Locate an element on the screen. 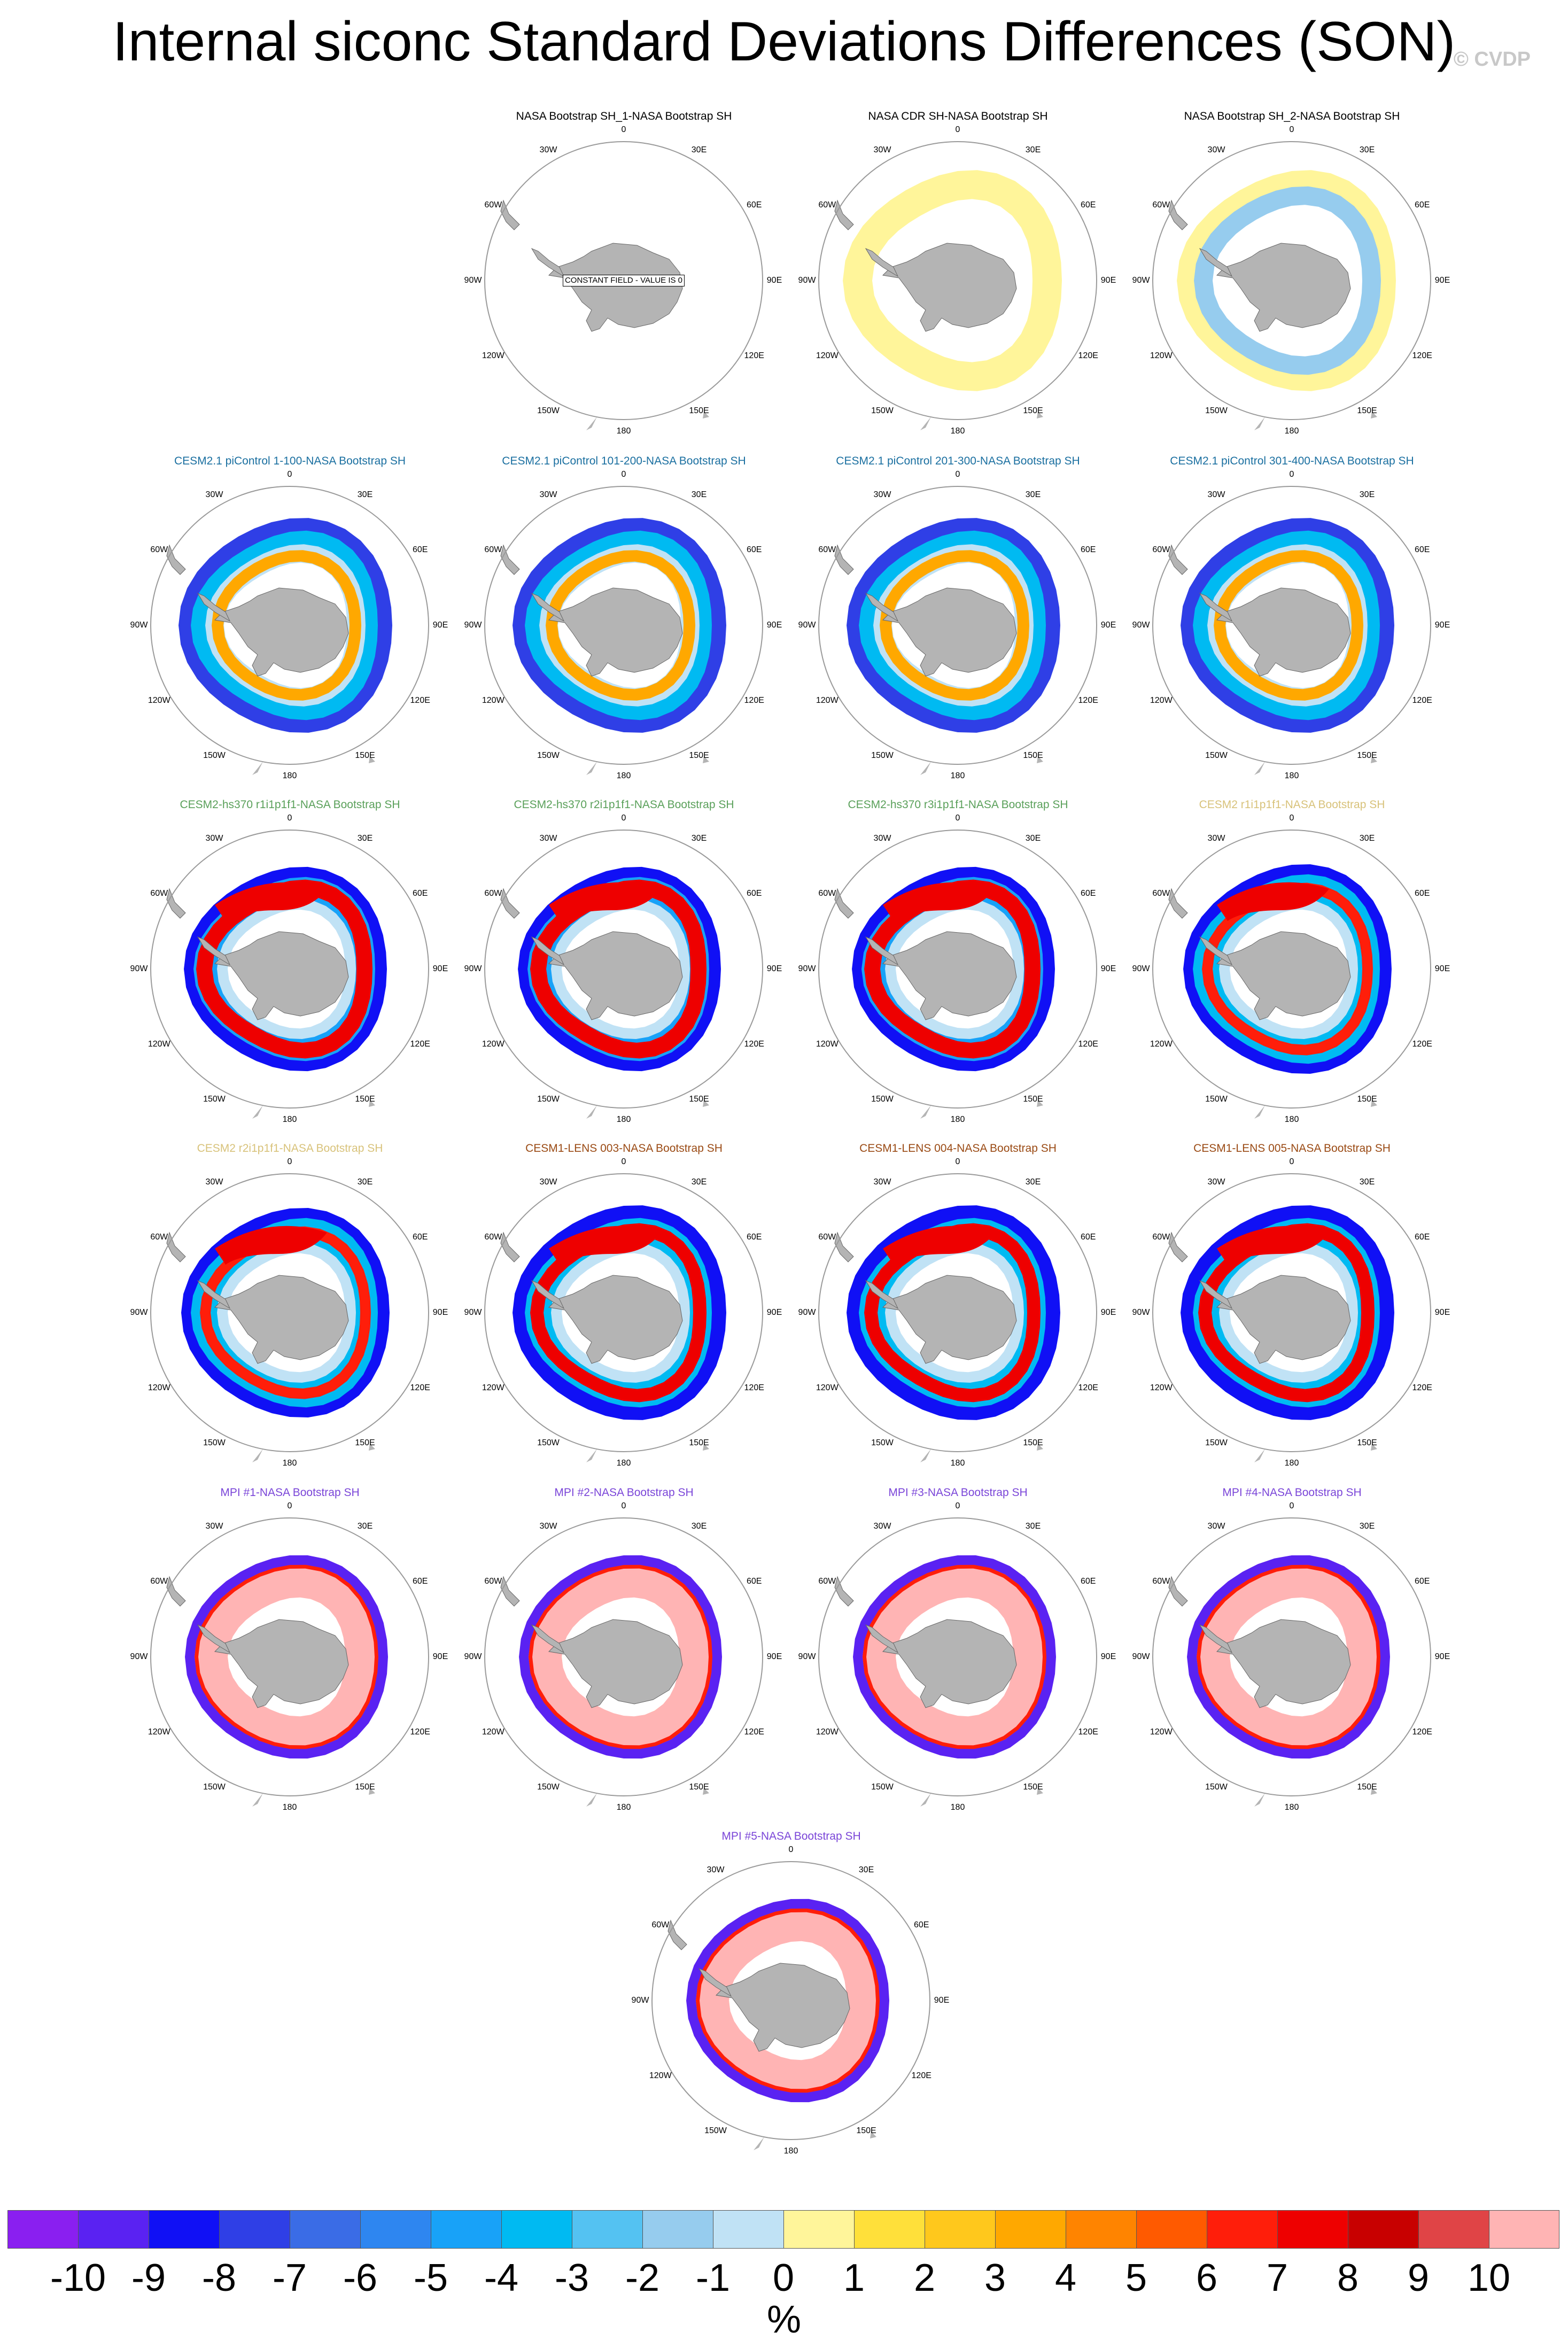 Image resolution: width=1568 pixels, height=2348 pixels. colorbar-tick-label: -7 is located at coordinates (289, 2278).